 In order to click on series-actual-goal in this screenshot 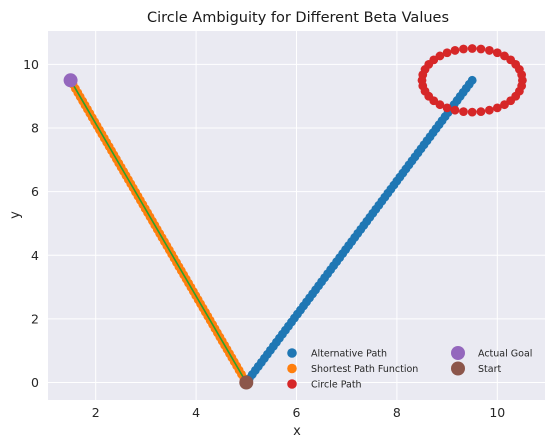, I will do `click(70, 80)`.